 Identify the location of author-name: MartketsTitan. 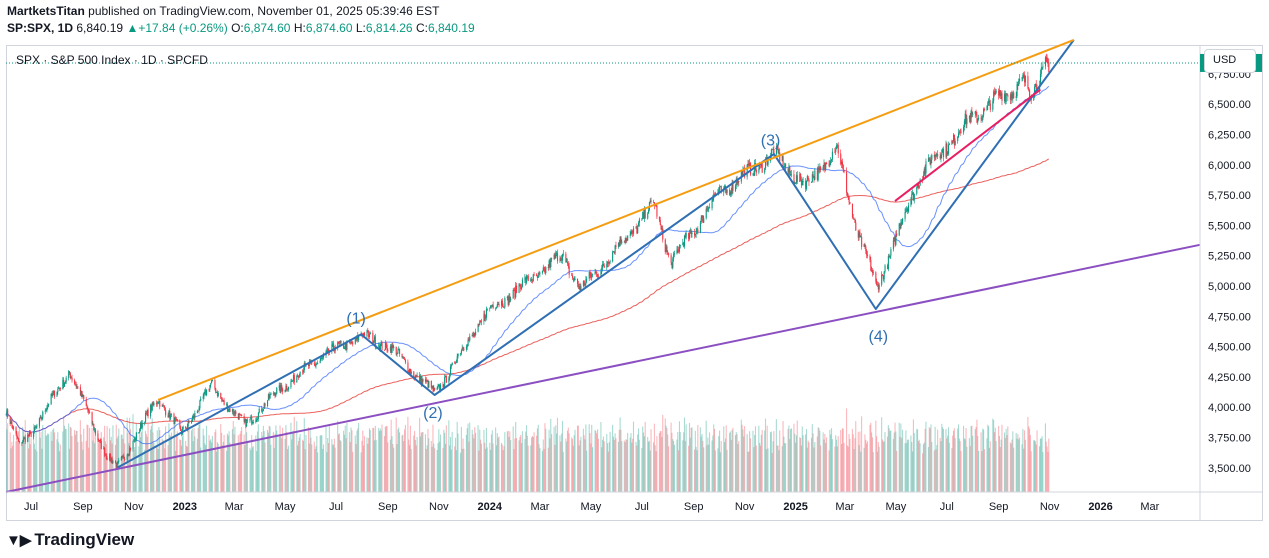
(46, 11).